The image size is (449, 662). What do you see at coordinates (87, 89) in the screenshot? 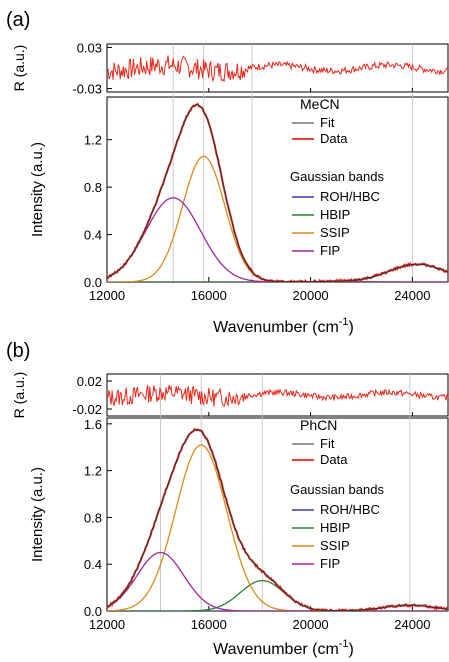
I see `residual-tick-label: -0.03` at bounding box center [87, 89].